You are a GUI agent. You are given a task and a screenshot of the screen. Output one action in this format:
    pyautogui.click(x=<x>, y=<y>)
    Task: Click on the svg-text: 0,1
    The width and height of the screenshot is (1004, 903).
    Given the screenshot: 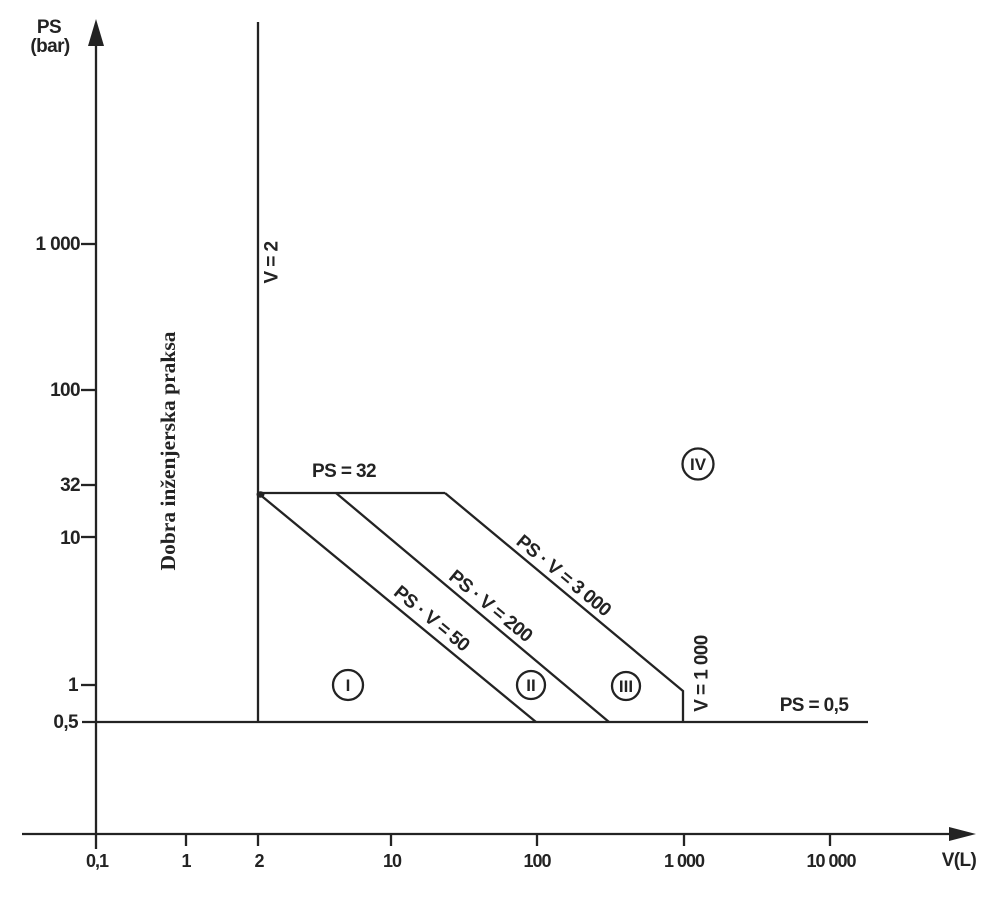 What is the action you would take?
    pyautogui.click(x=97, y=861)
    